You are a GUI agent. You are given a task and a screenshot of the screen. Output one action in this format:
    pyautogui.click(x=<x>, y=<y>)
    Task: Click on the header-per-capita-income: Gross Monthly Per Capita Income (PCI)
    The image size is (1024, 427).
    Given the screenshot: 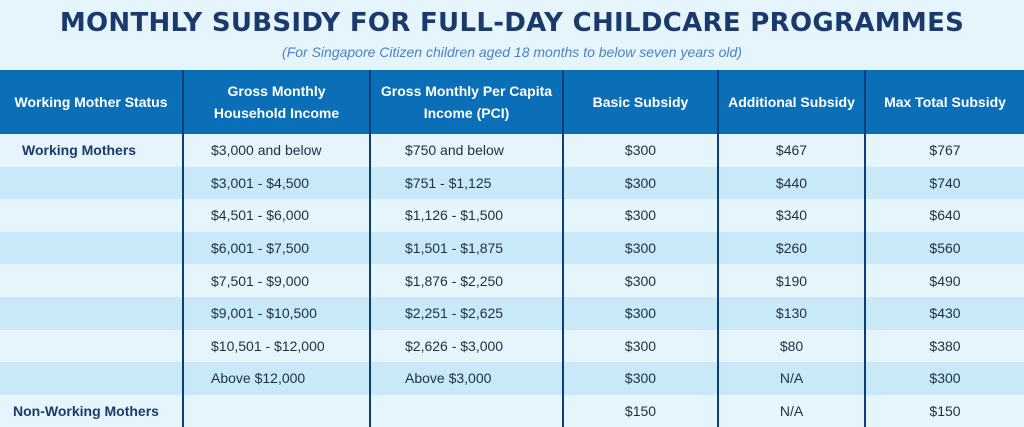 What is the action you would take?
    pyautogui.click(x=466, y=102)
    